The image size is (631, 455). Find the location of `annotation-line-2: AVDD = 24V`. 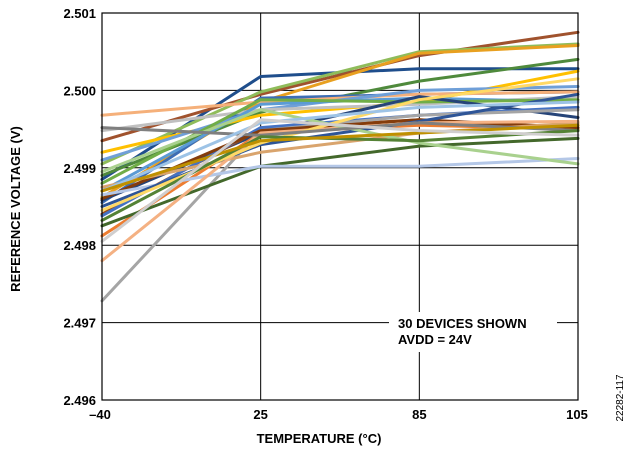

annotation-line-2: AVDD = 24V is located at coordinates (435, 339).